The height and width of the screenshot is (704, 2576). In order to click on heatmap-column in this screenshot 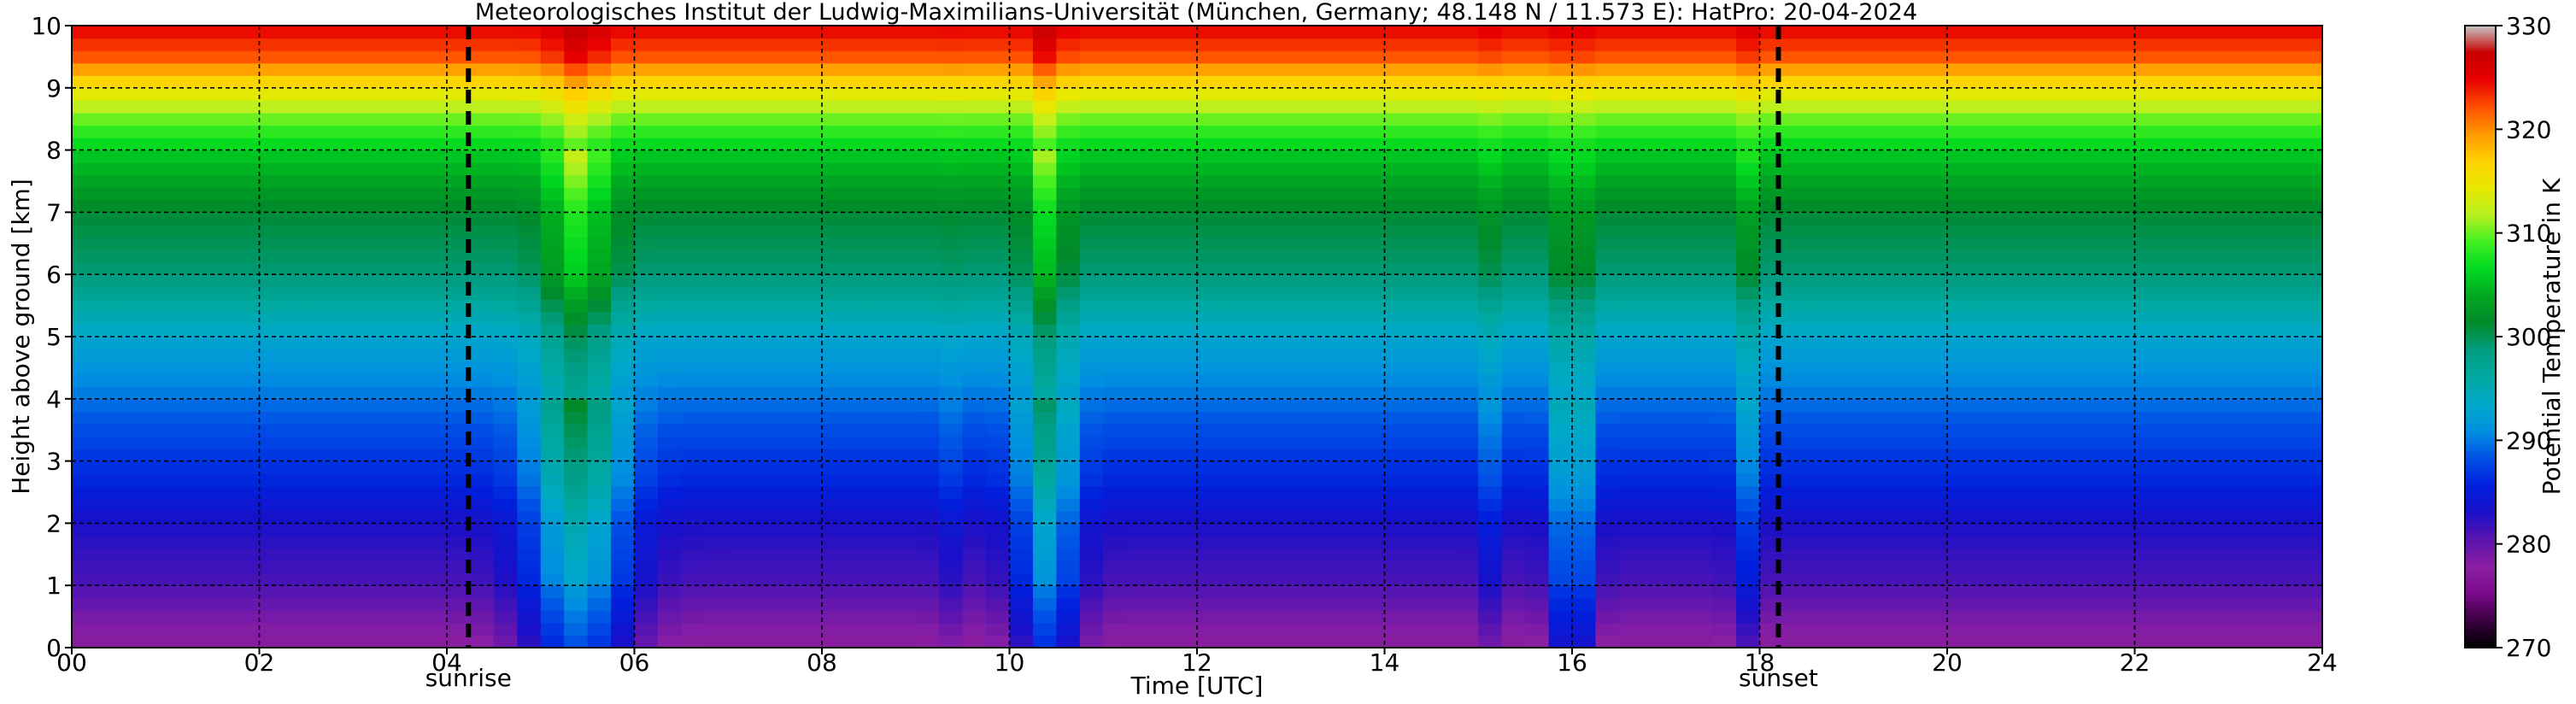, I will do `click(857, 337)`.